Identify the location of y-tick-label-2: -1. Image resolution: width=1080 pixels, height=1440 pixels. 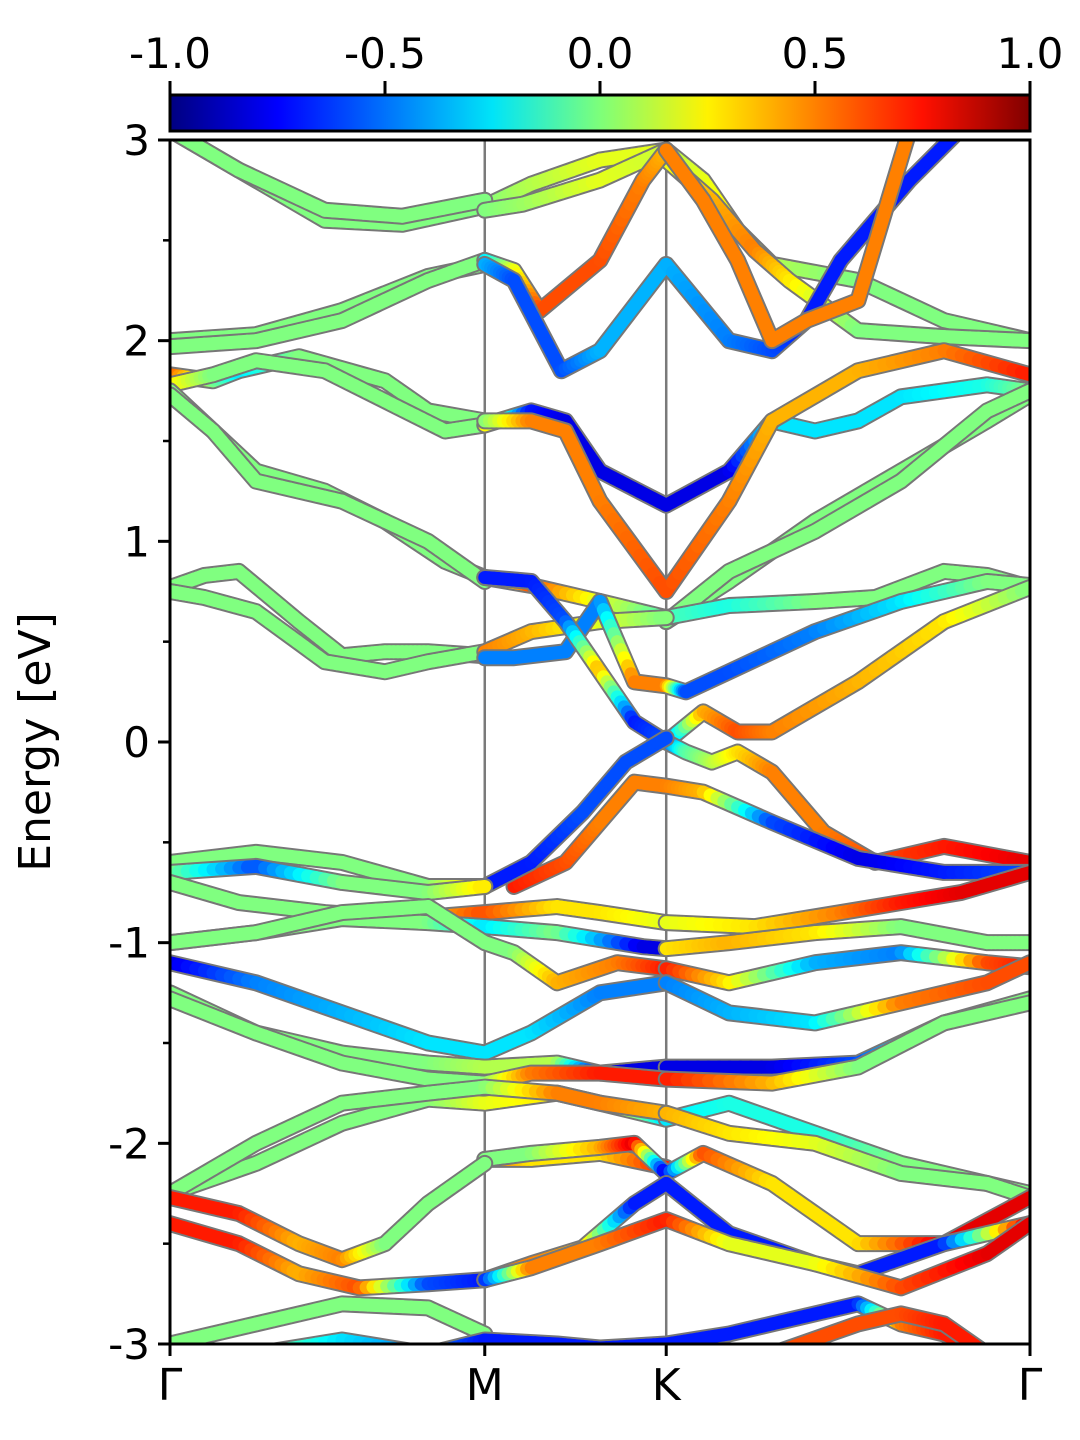
(129, 943).